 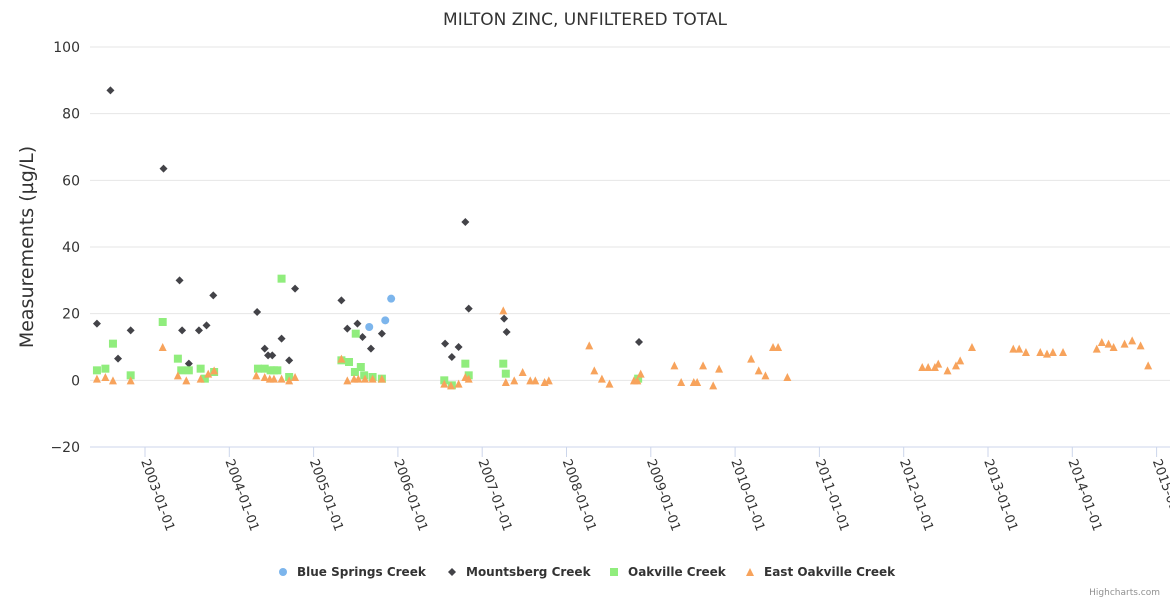 What do you see at coordinates (283, 572) in the screenshot?
I see `legend-symbol-circle-icon` at bounding box center [283, 572].